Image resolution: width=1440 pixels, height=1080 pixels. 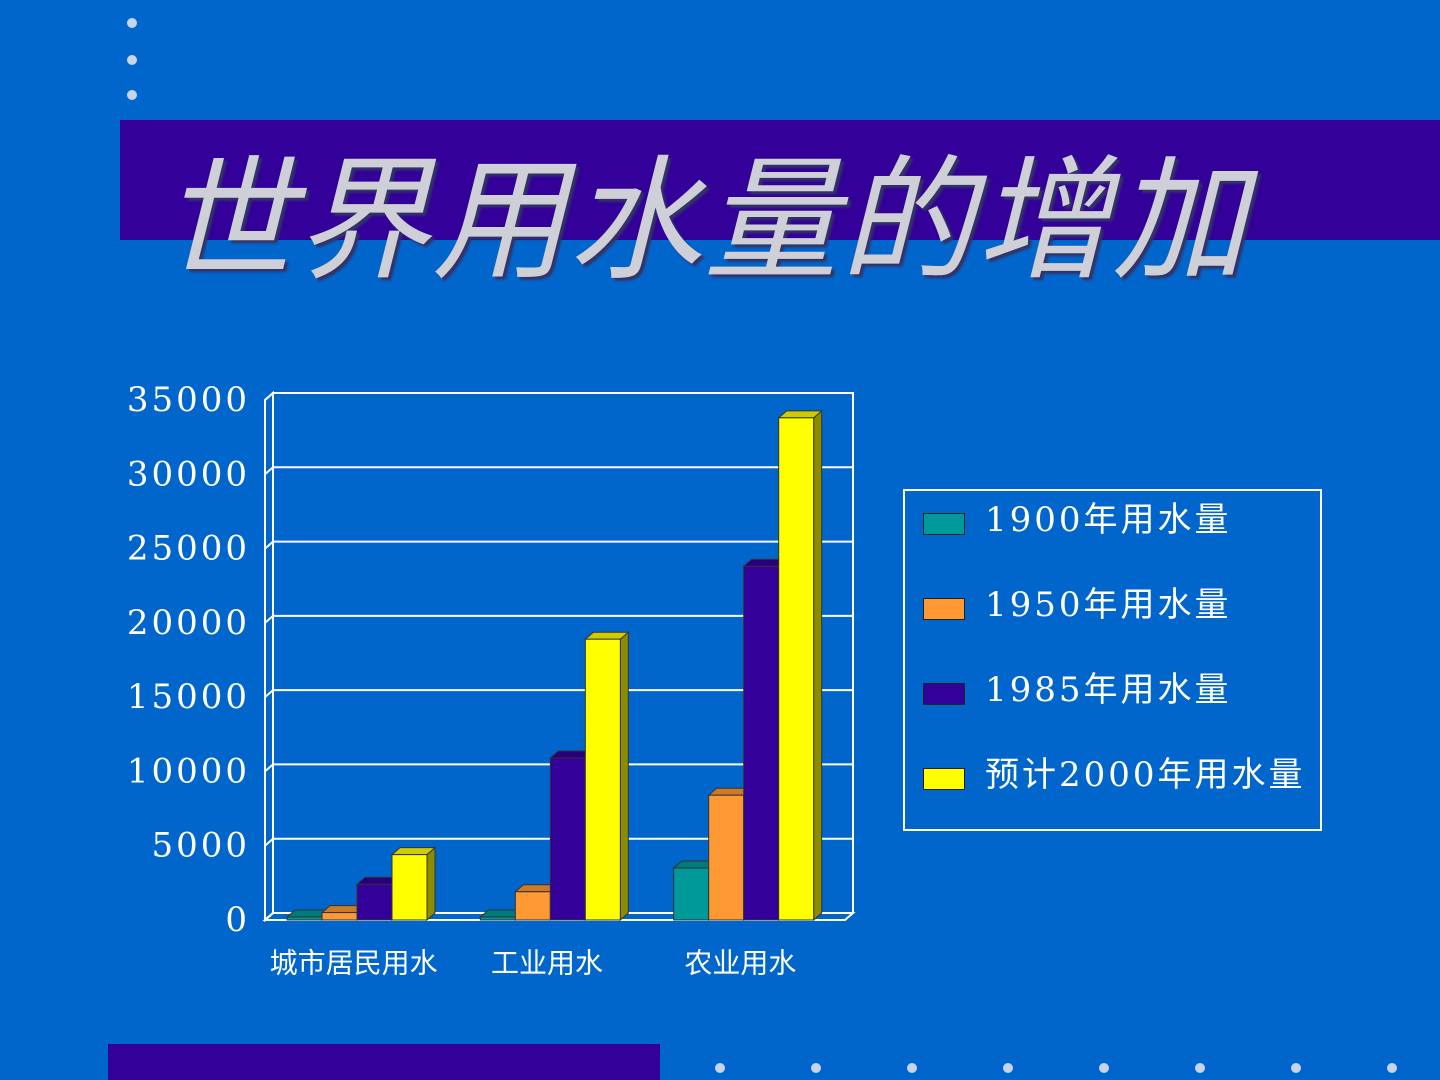 What do you see at coordinates (1145, 775) in the screenshot?
I see `legend-label: 预计2000年用水量` at bounding box center [1145, 775].